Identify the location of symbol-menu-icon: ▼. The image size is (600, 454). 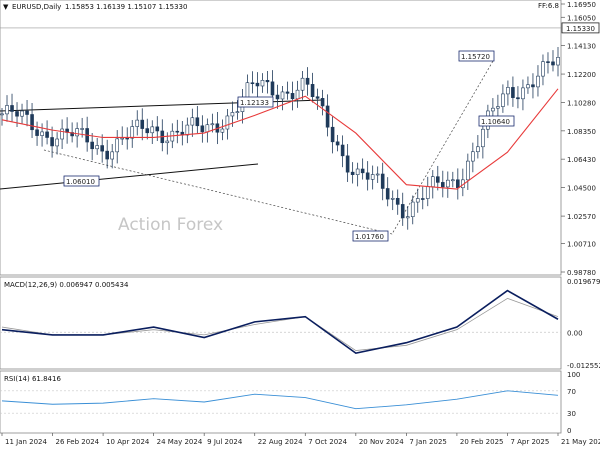
(6, 7).